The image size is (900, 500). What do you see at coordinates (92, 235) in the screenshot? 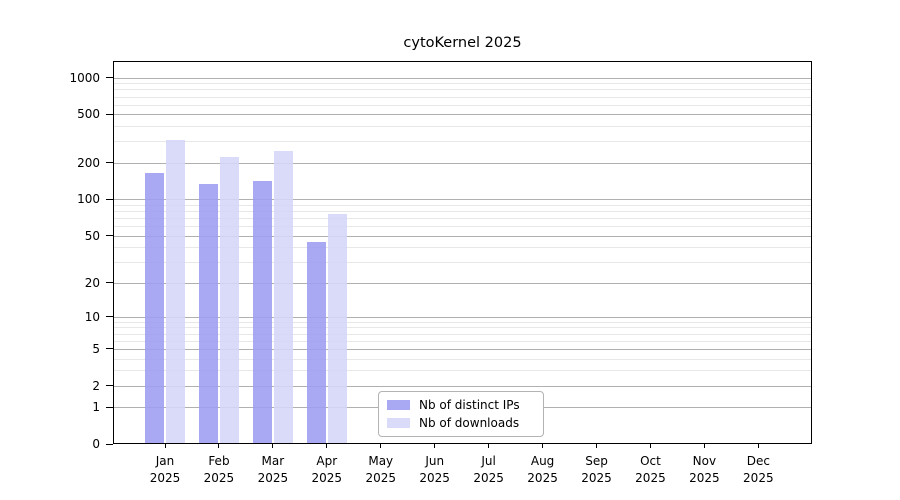
I see `y-tick-label-50: 50` at bounding box center [92, 235].